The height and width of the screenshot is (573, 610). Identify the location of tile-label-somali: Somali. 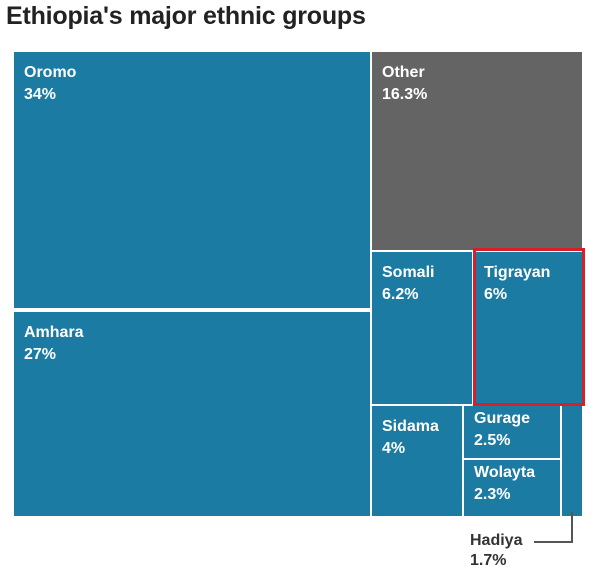
(408, 272).